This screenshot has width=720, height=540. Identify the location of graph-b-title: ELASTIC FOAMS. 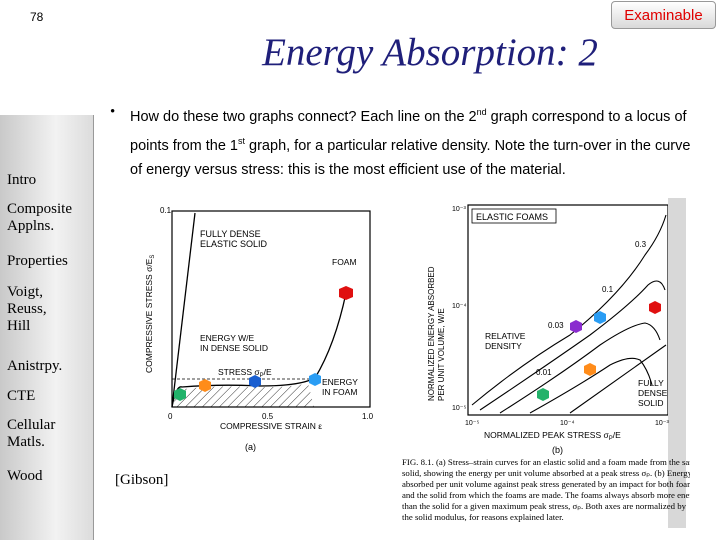
(512, 217).